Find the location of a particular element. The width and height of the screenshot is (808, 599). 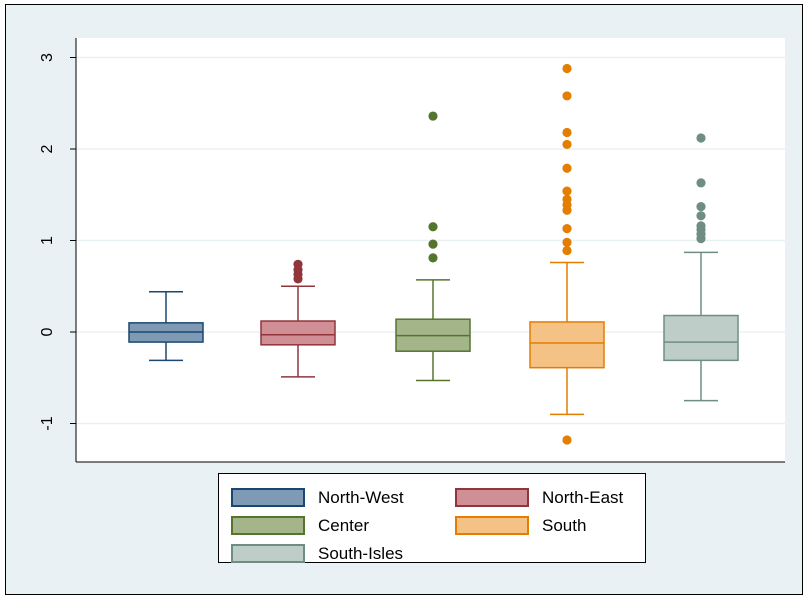

y-tick-label: 3 is located at coordinates (47, 57).